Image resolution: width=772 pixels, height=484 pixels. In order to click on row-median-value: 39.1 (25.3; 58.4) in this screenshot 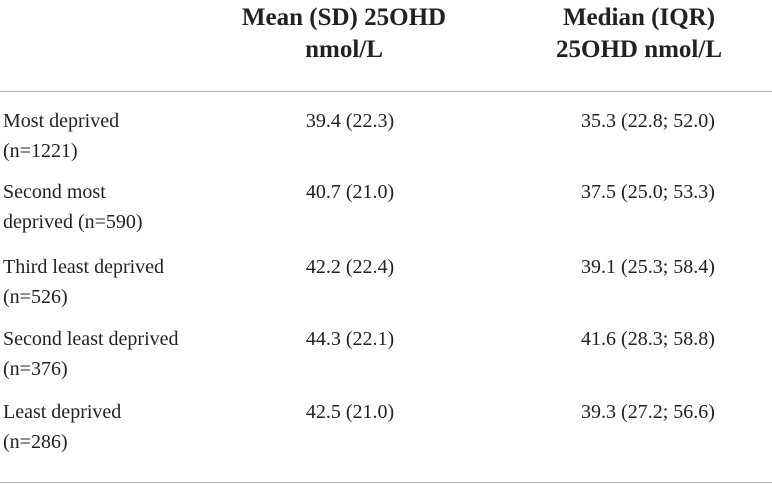, I will do `click(648, 267)`.